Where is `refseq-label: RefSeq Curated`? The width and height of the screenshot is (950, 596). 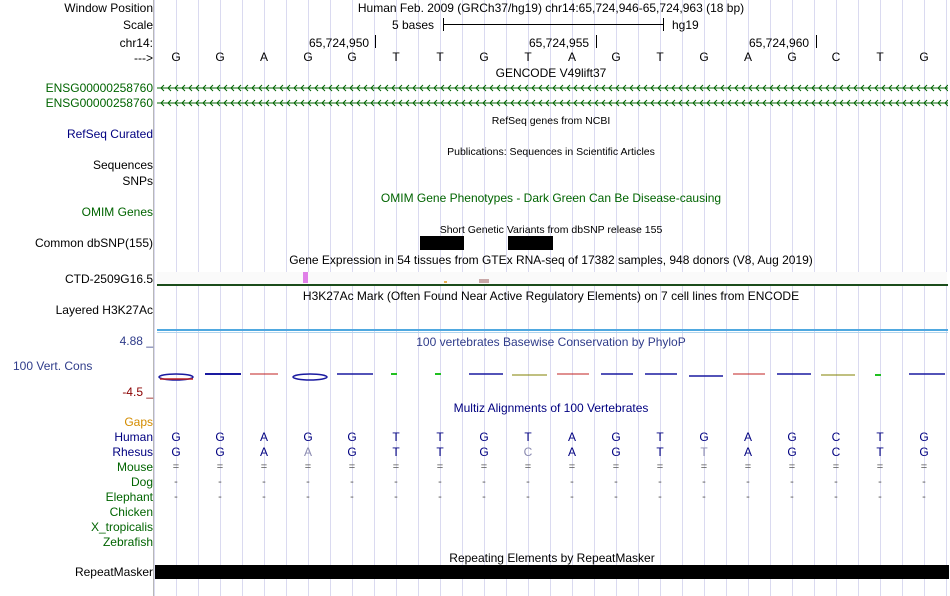 refseq-label: RefSeq Curated is located at coordinates (109, 134).